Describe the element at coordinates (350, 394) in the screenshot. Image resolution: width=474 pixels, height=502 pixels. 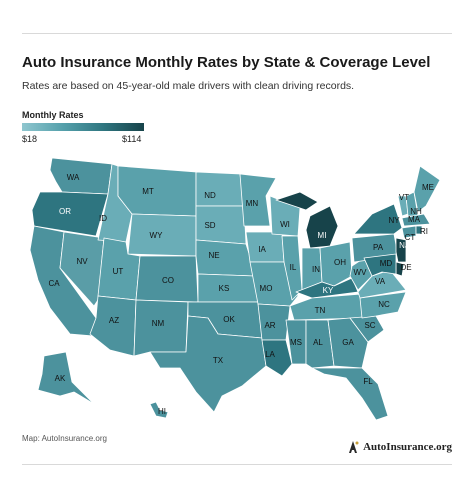
I see `state-fl` at that location.